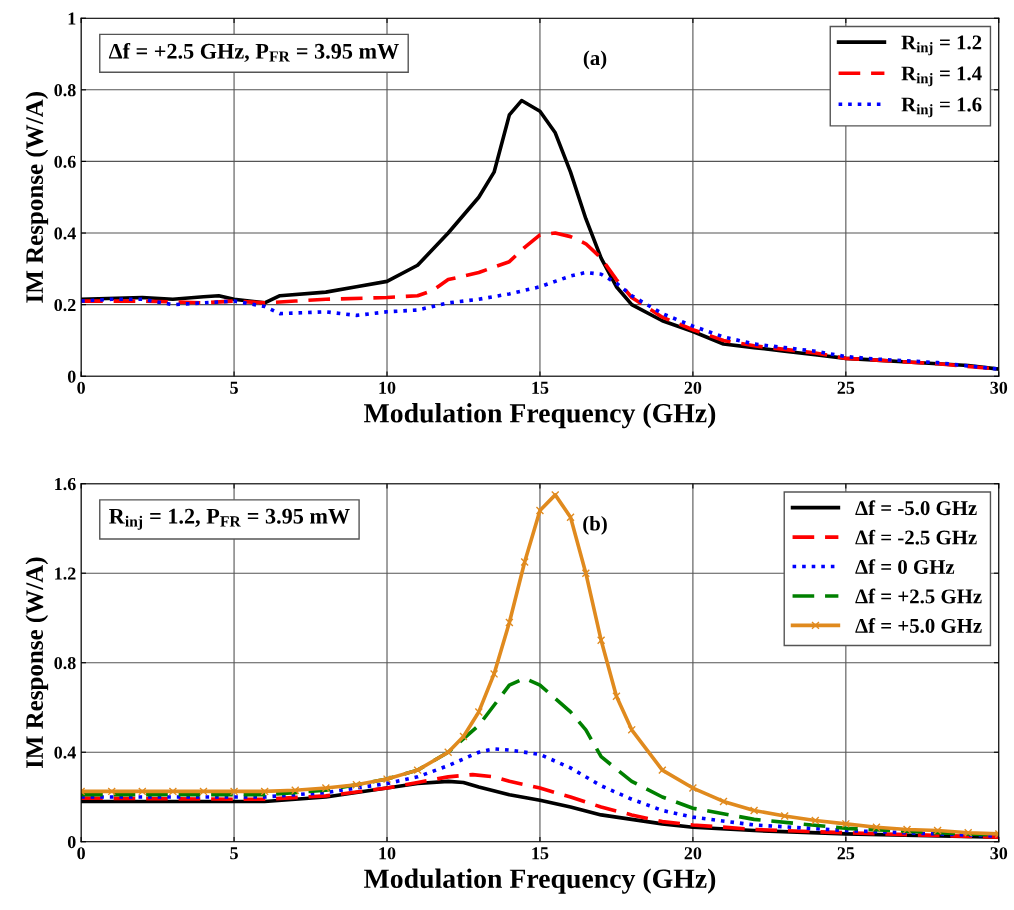 This screenshot has width=1014, height=910. What do you see at coordinates (65, 484) in the screenshot?
I see `y-tick-label: 1.6` at bounding box center [65, 484].